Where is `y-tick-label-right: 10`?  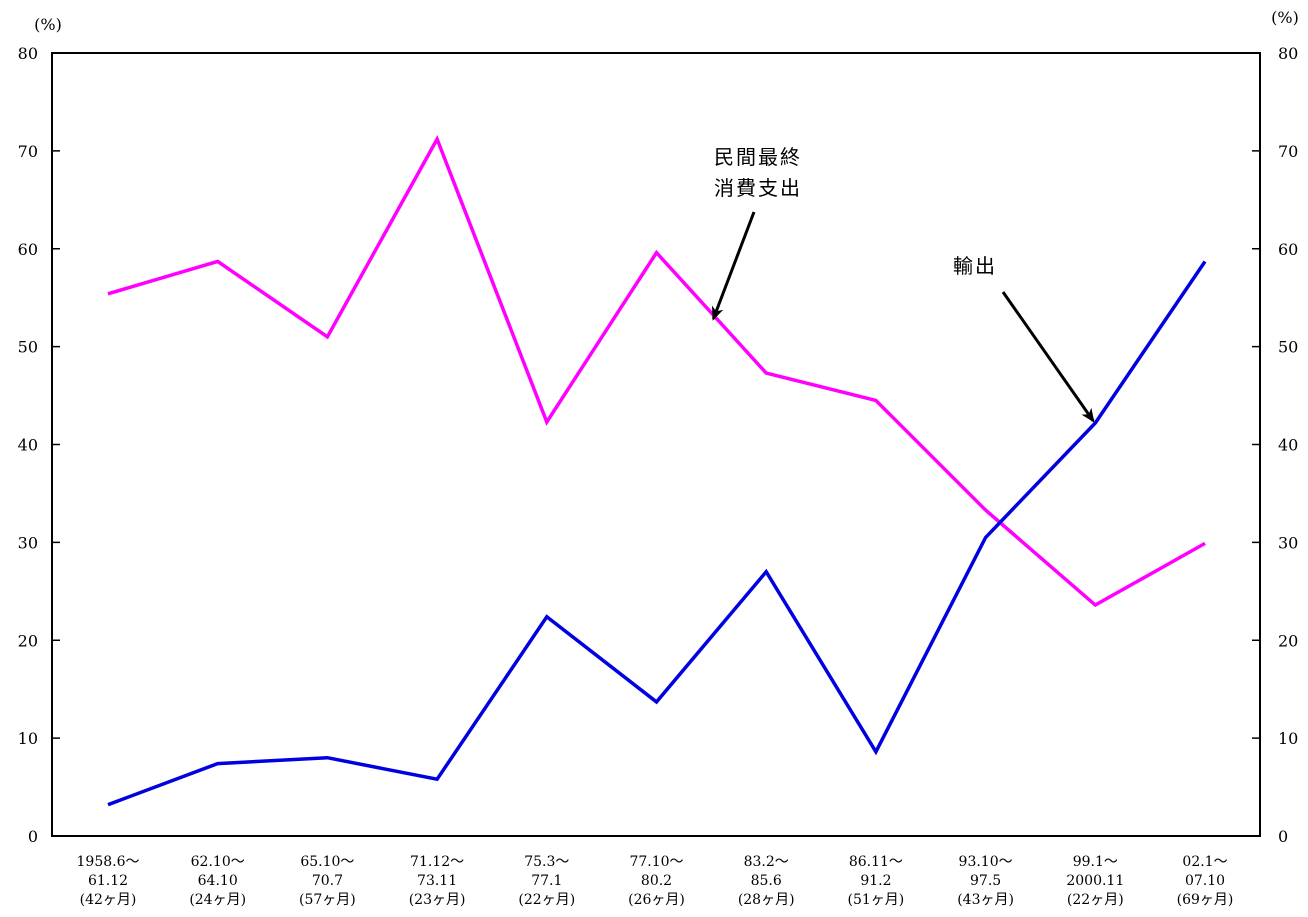
y-tick-label-right: 10 is located at coordinates (1288, 738).